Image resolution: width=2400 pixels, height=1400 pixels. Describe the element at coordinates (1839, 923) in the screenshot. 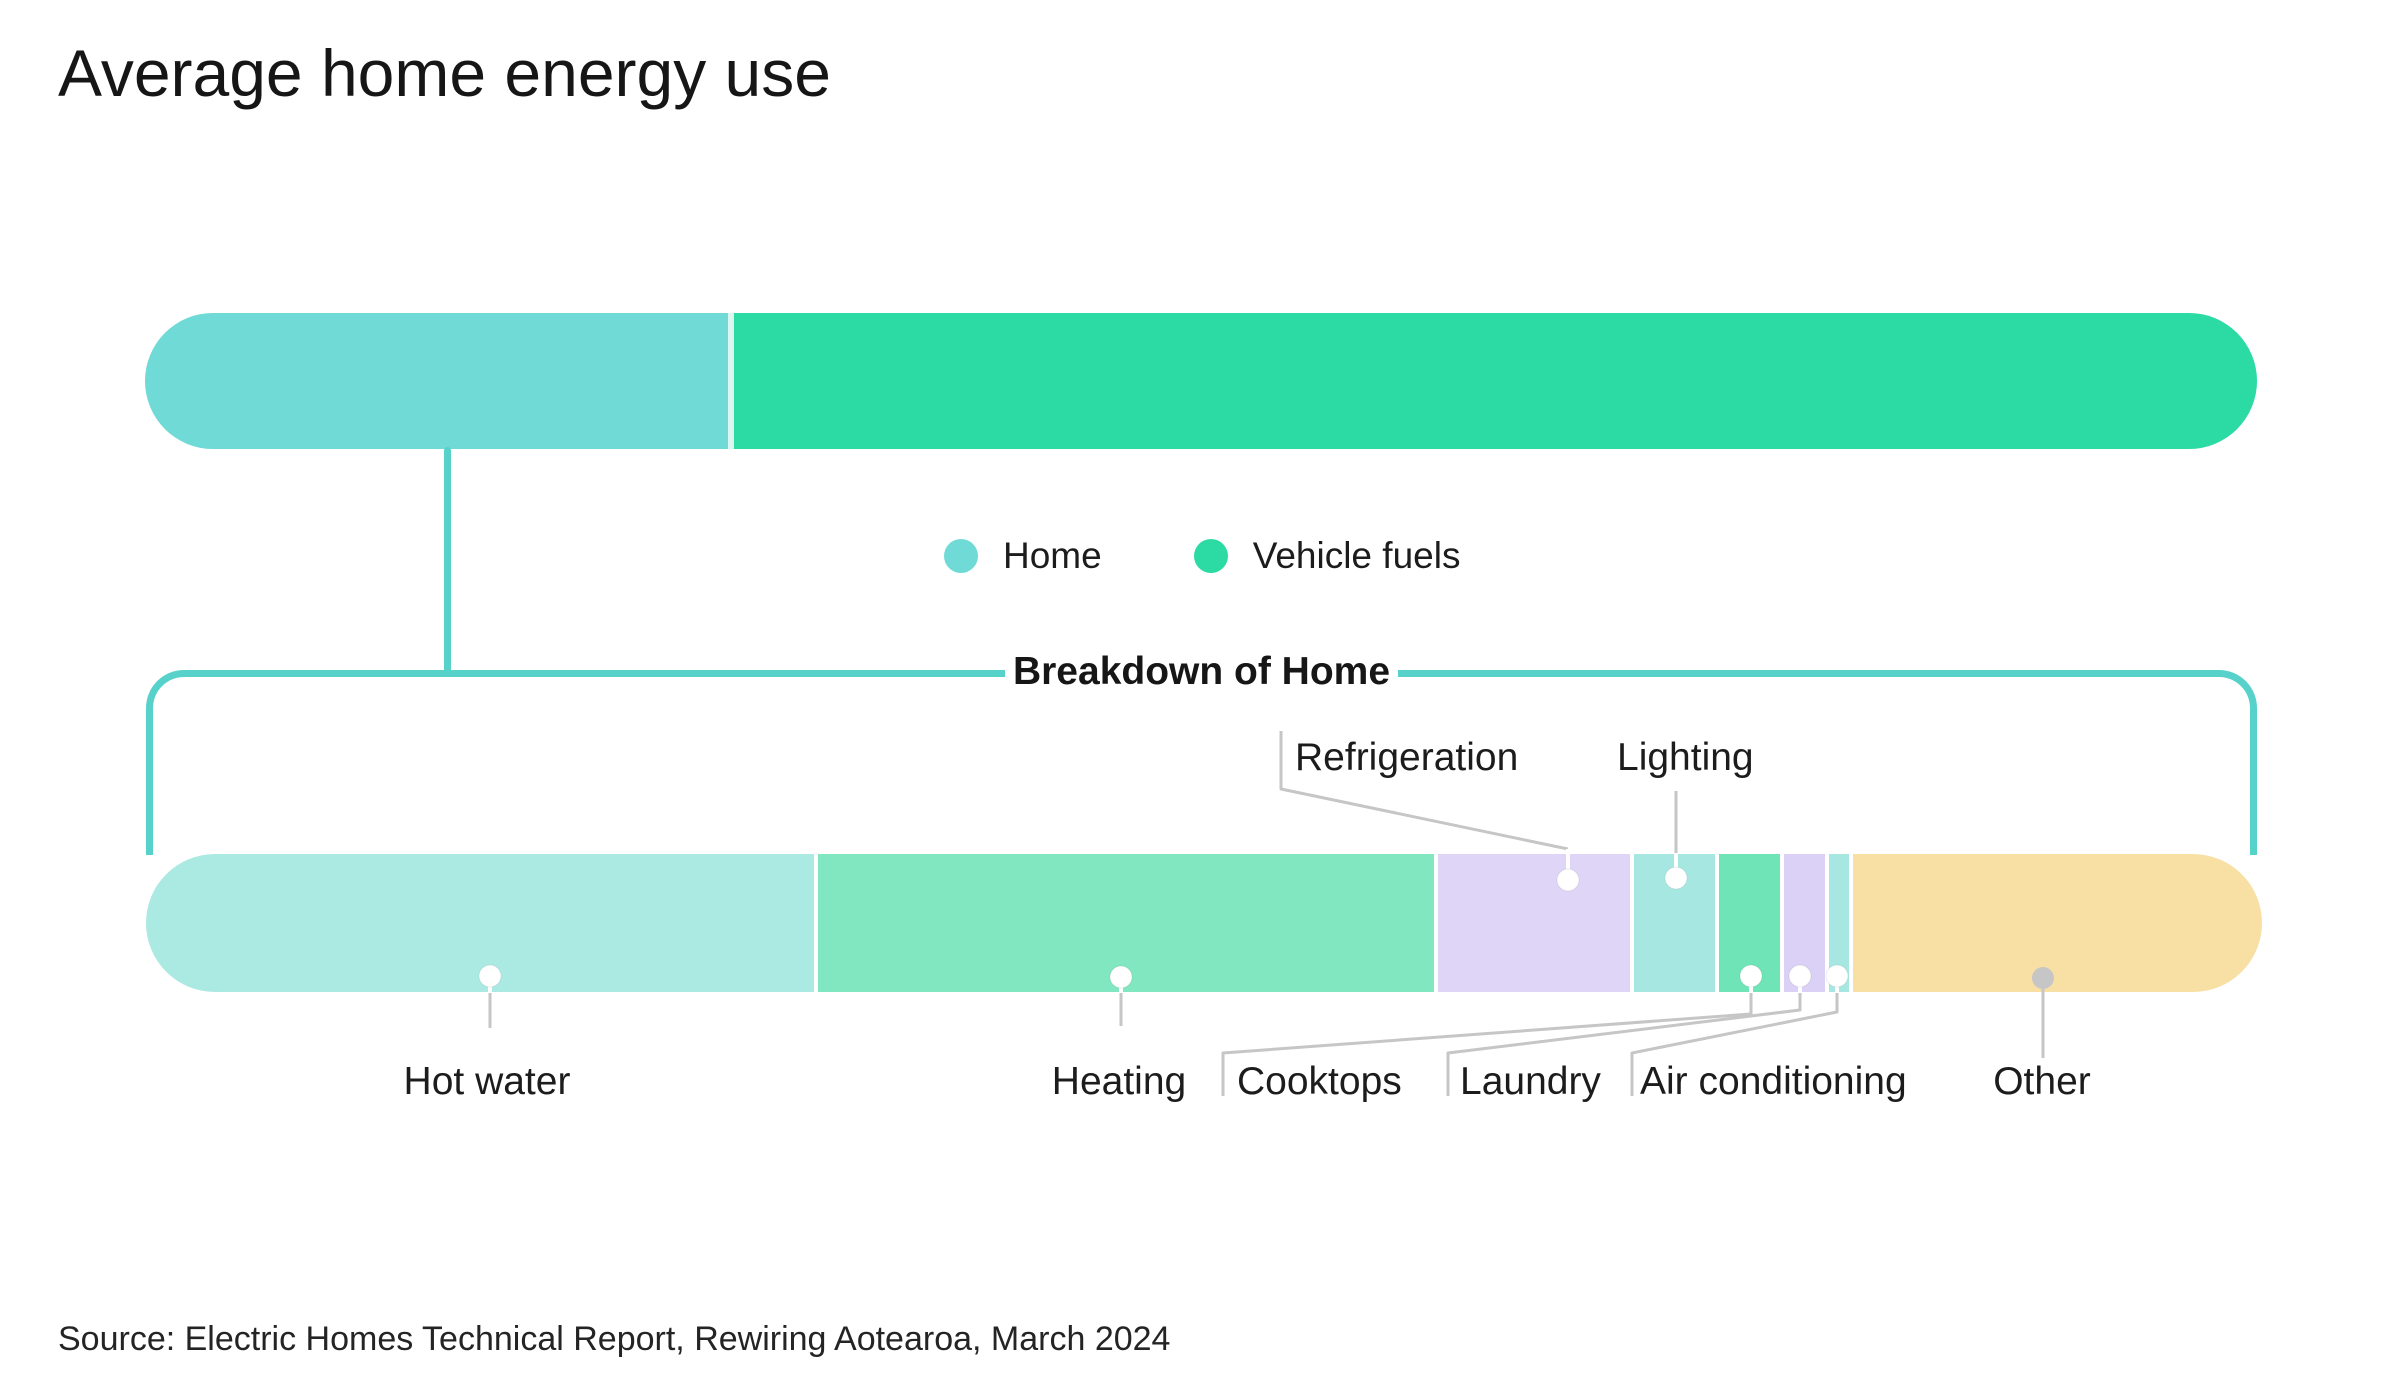

I see `segment-air-conditioning` at that location.